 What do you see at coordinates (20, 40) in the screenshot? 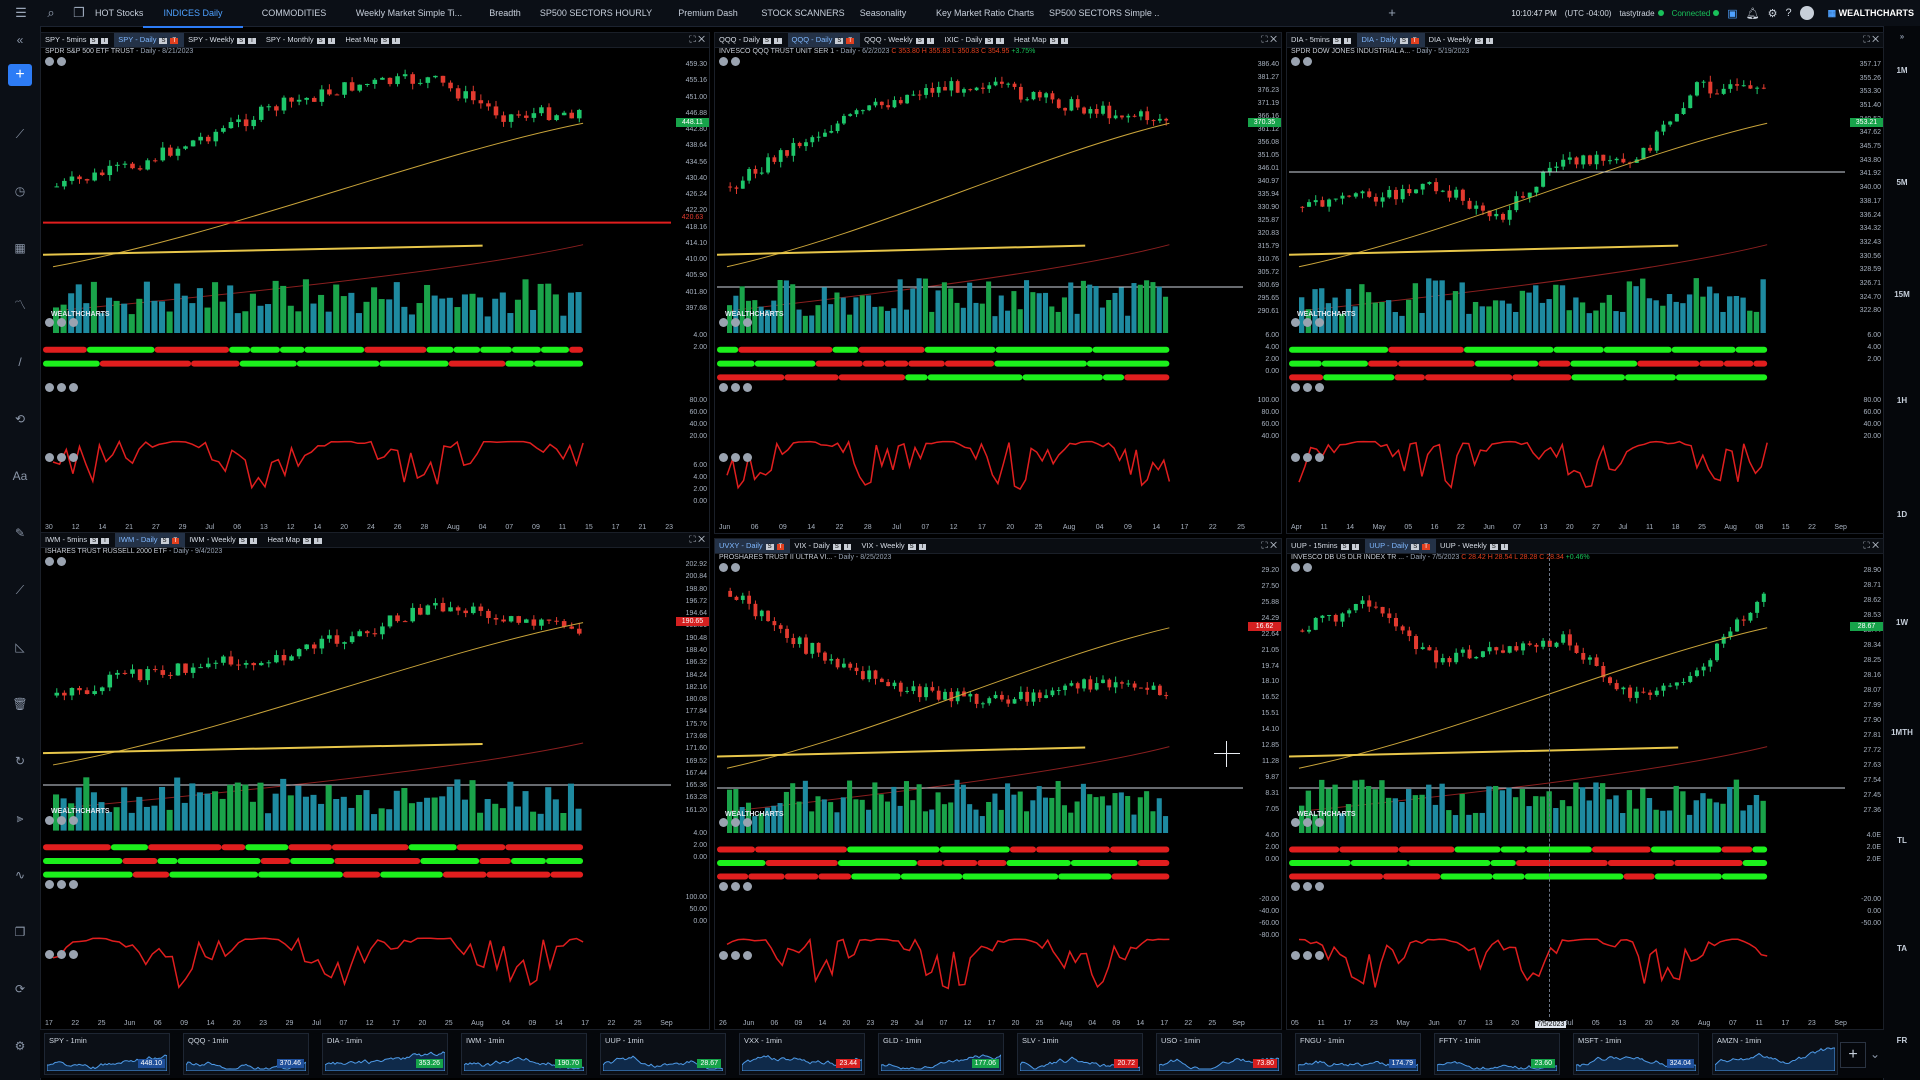
I see `collapse-left-icon: «` at bounding box center [20, 40].